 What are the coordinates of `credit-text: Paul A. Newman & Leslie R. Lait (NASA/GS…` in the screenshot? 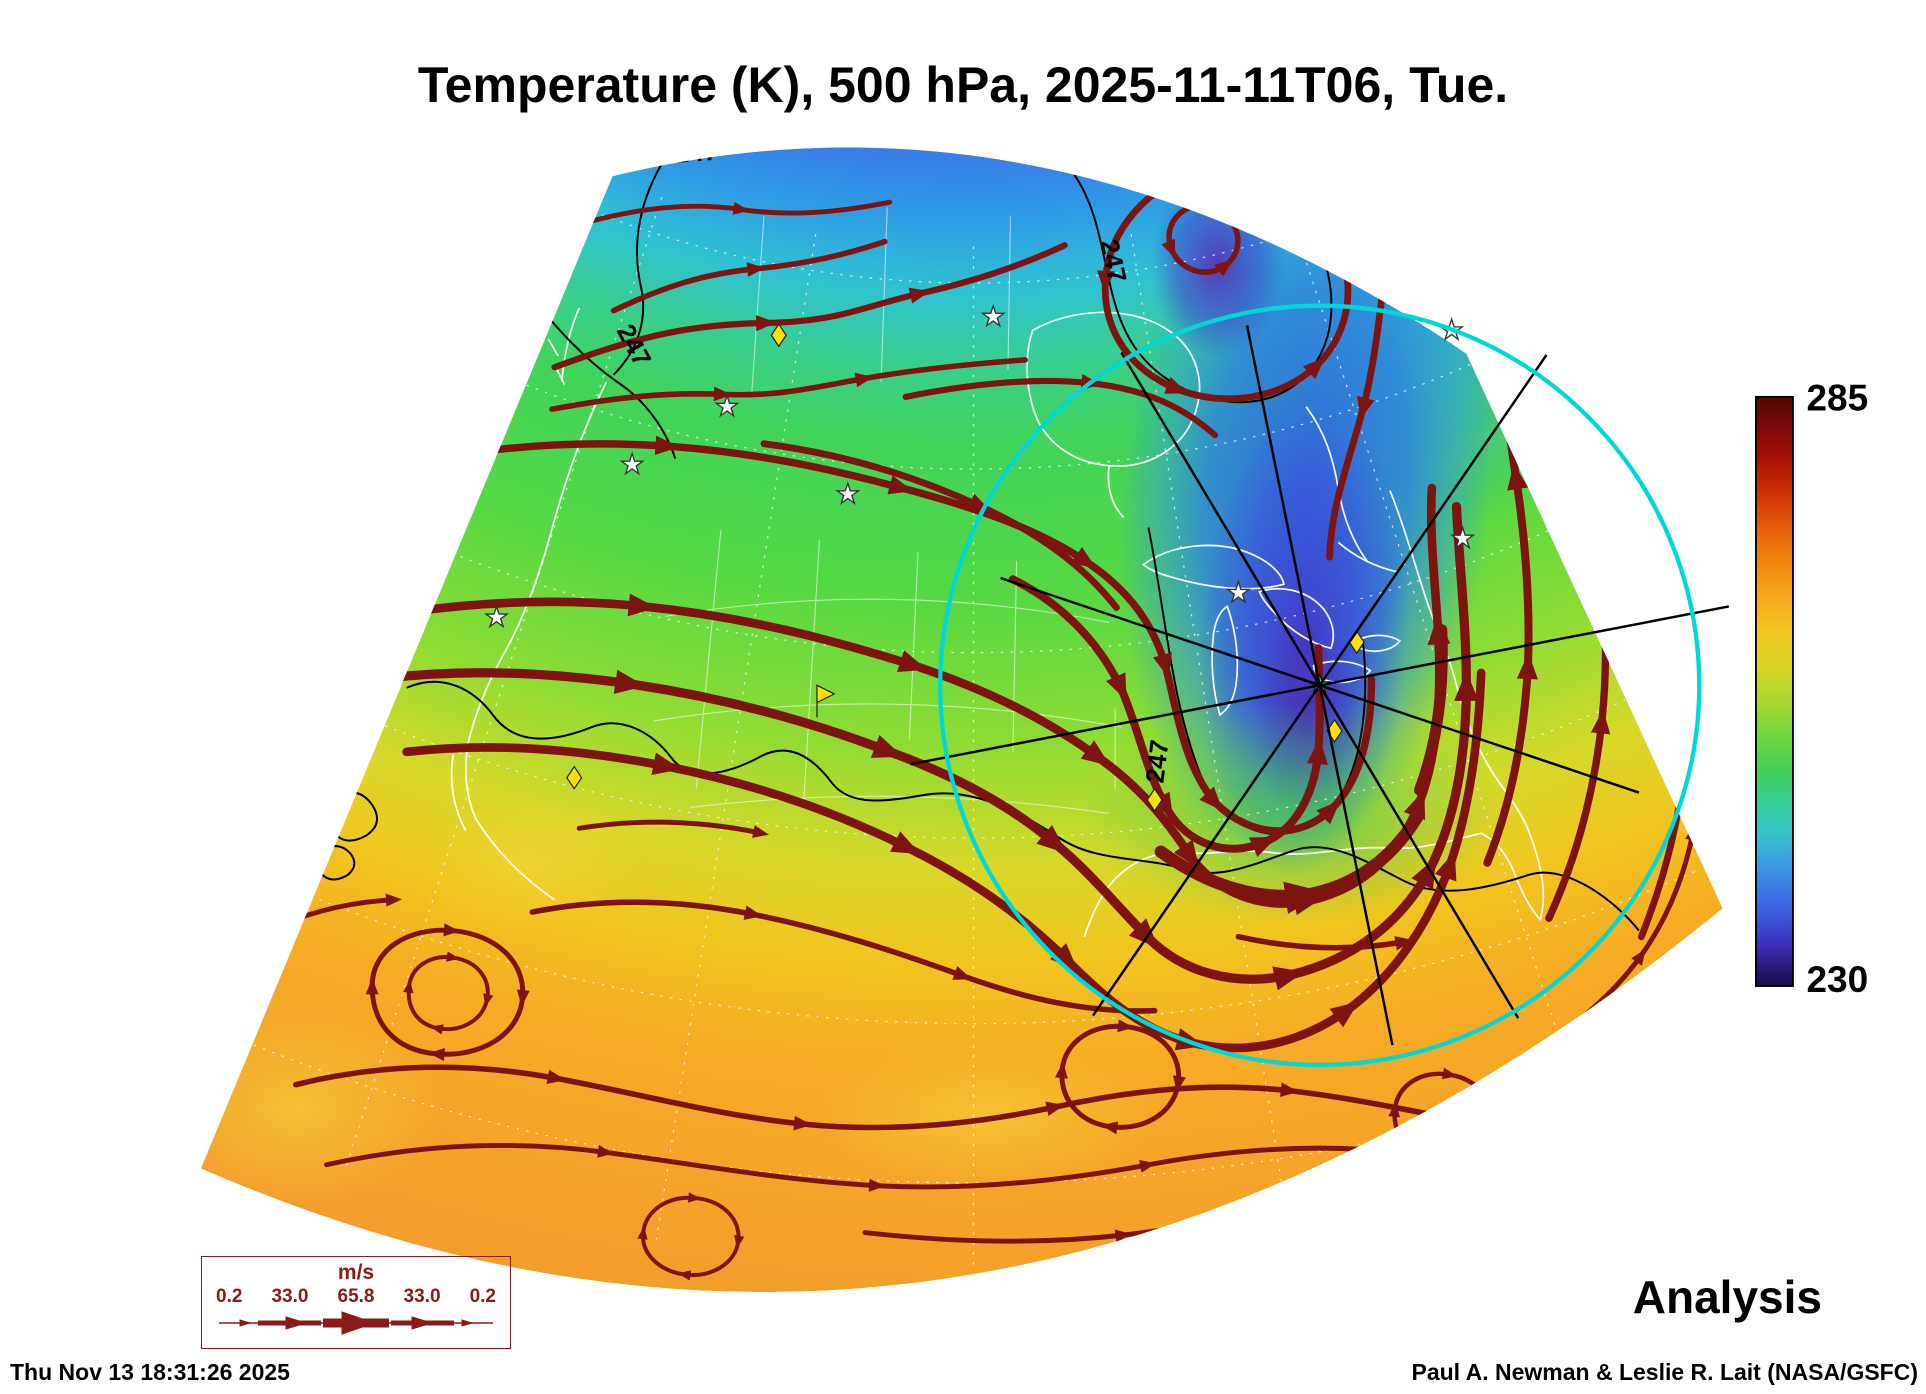 It's located at (1664, 1372).